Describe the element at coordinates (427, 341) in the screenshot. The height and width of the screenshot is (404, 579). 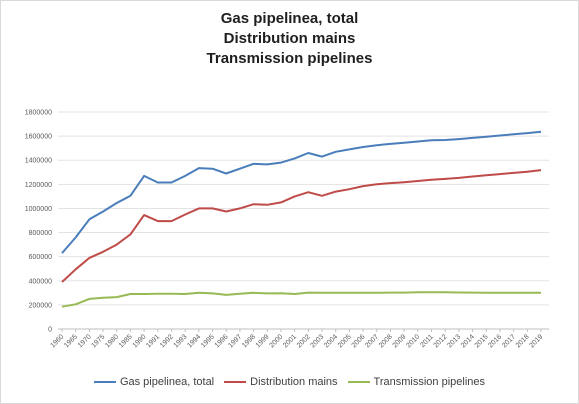
I see `x-tick-label: 2011` at that location.